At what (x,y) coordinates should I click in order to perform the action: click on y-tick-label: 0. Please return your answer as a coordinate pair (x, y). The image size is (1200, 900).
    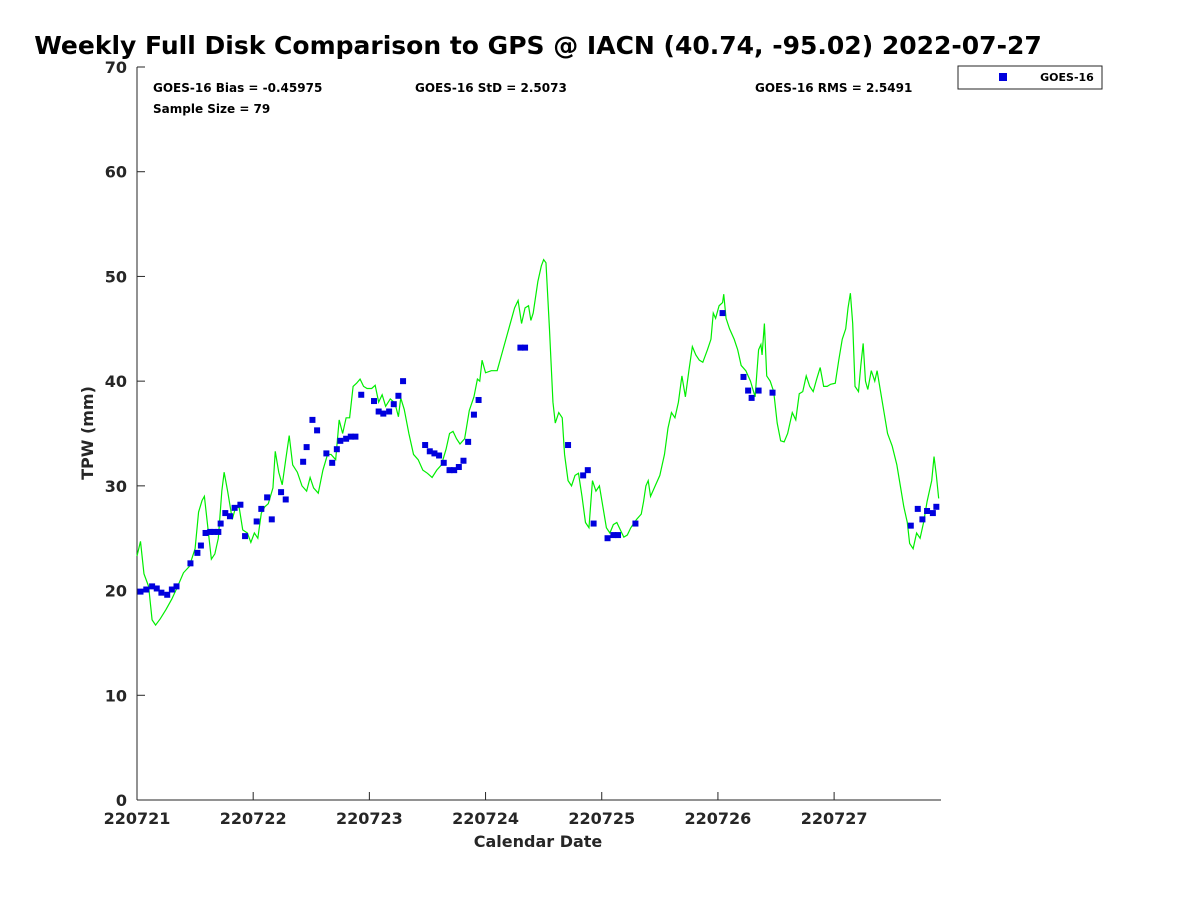
    Looking at the image, I should click on (121, 800).